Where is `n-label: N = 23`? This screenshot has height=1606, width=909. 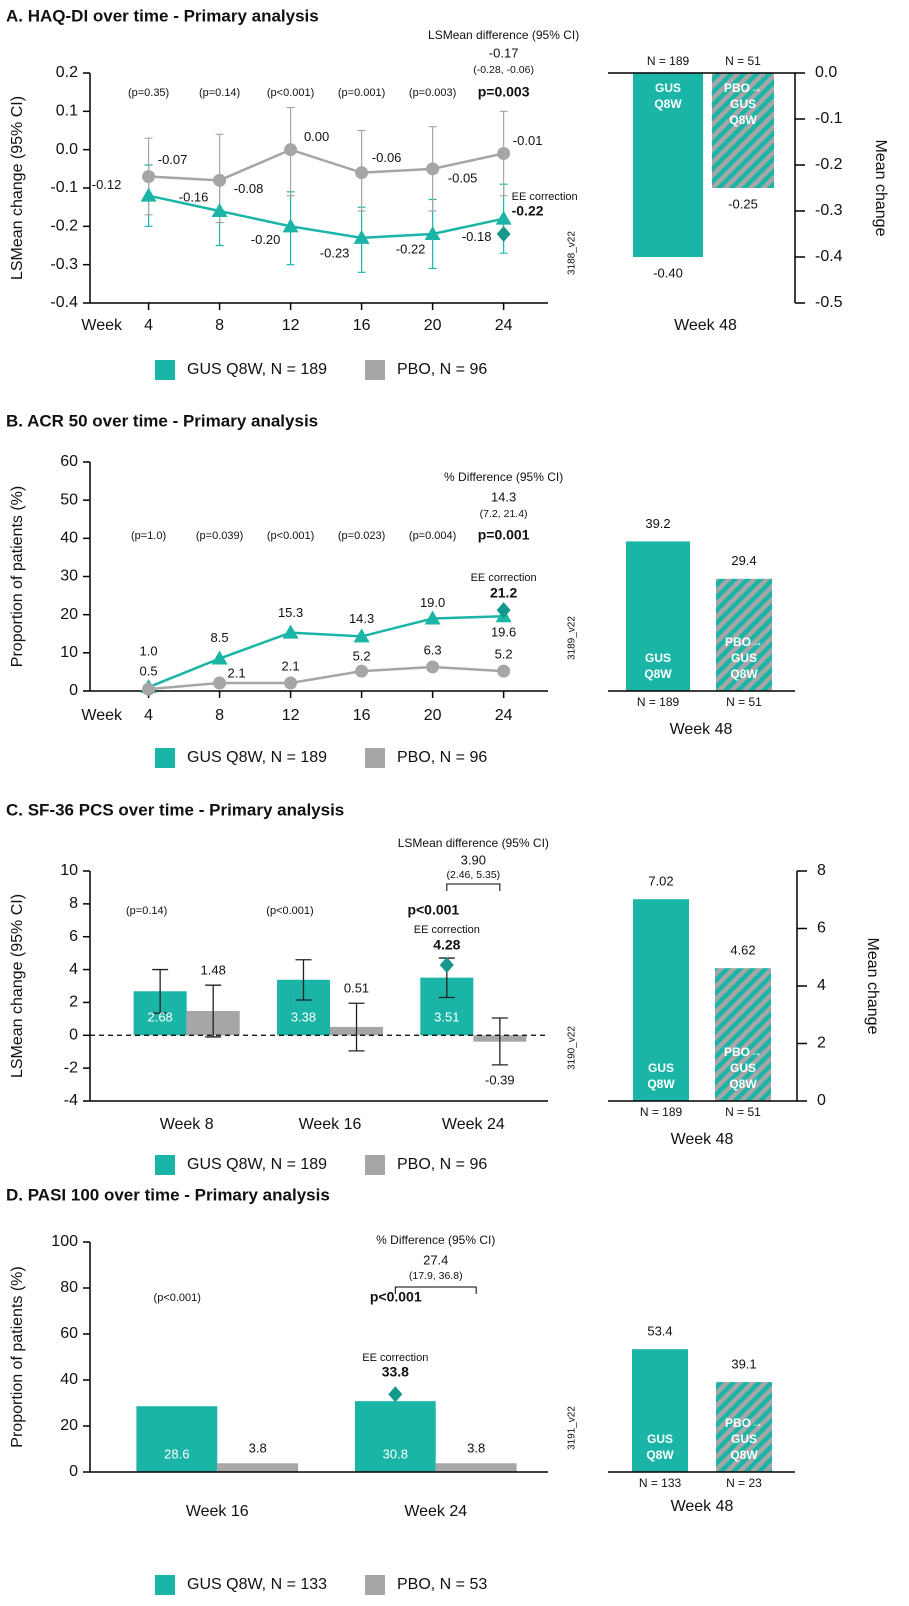
n-label: N = 23 is located at coordinates (744, 1483).